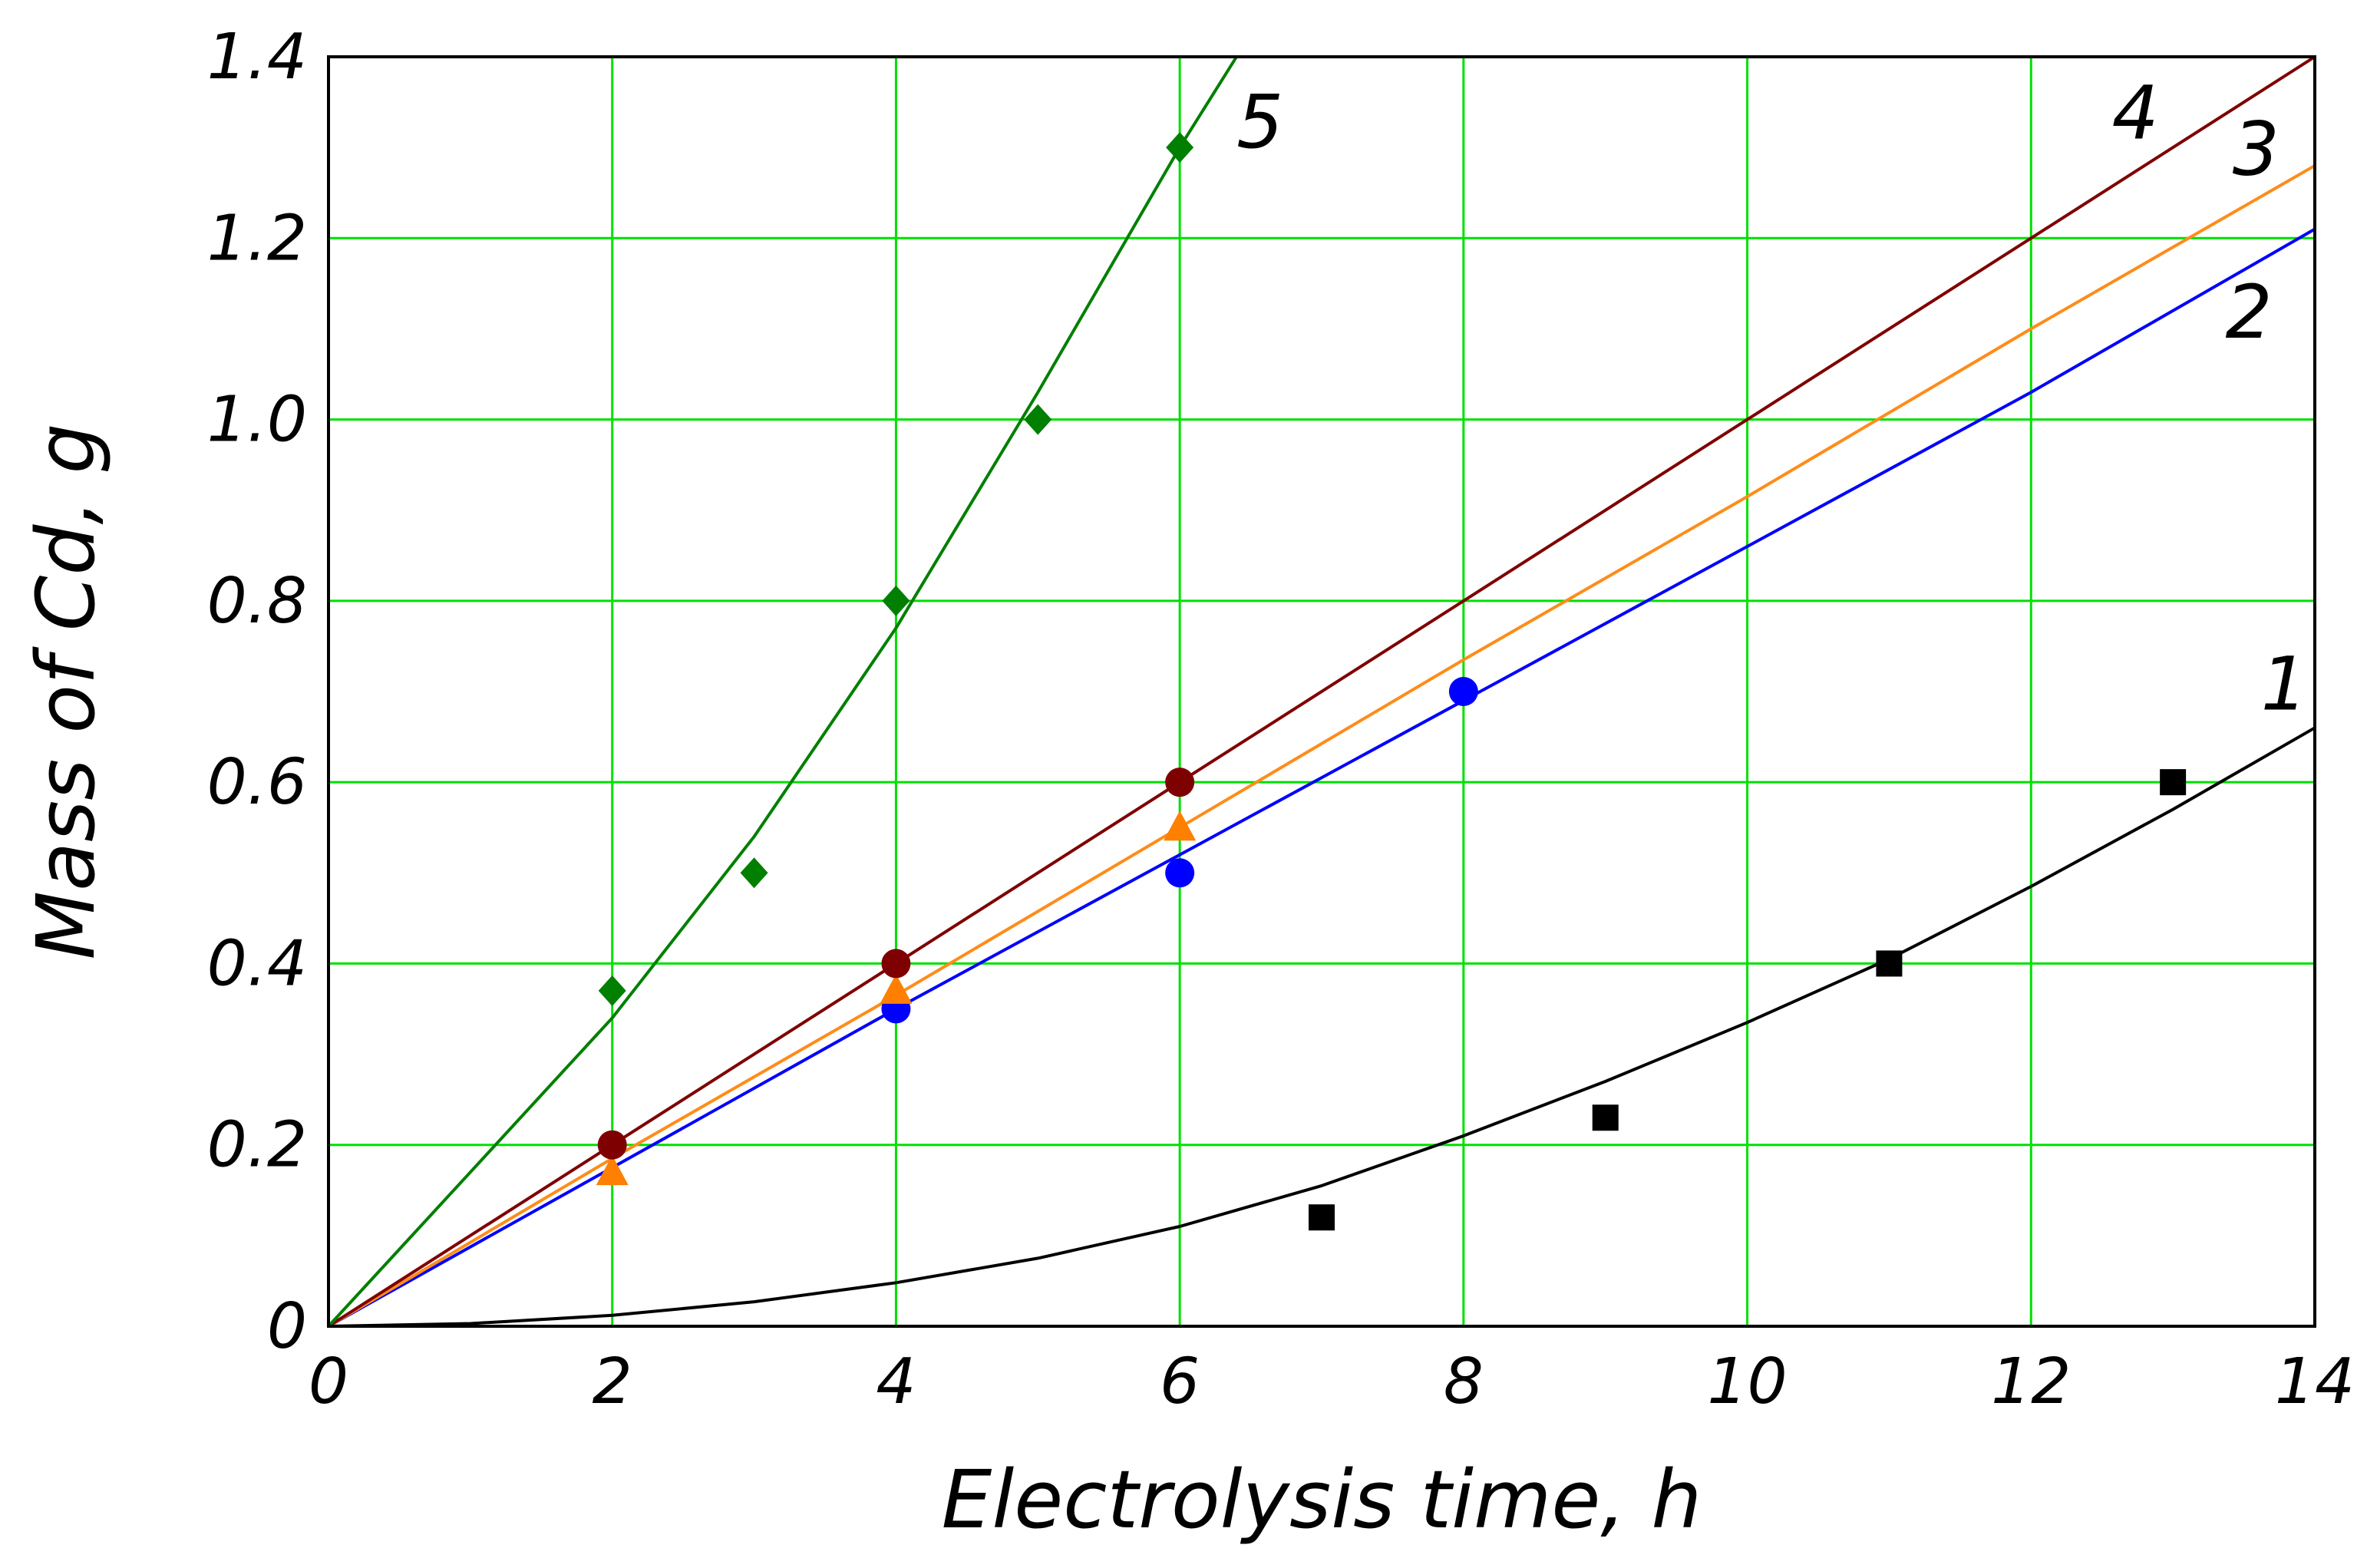  Describe the element at coordinates (896, 1381) in the screenshot. I see `x-tick-label: 4` at that location.